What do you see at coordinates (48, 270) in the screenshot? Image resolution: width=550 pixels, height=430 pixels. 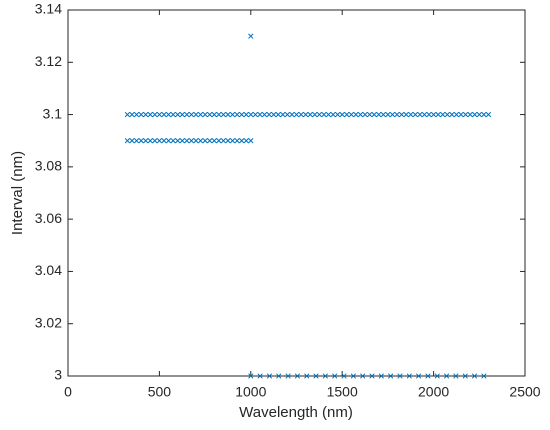 I see `y-tick-label: 3.04` at bounding box center [48, 270].